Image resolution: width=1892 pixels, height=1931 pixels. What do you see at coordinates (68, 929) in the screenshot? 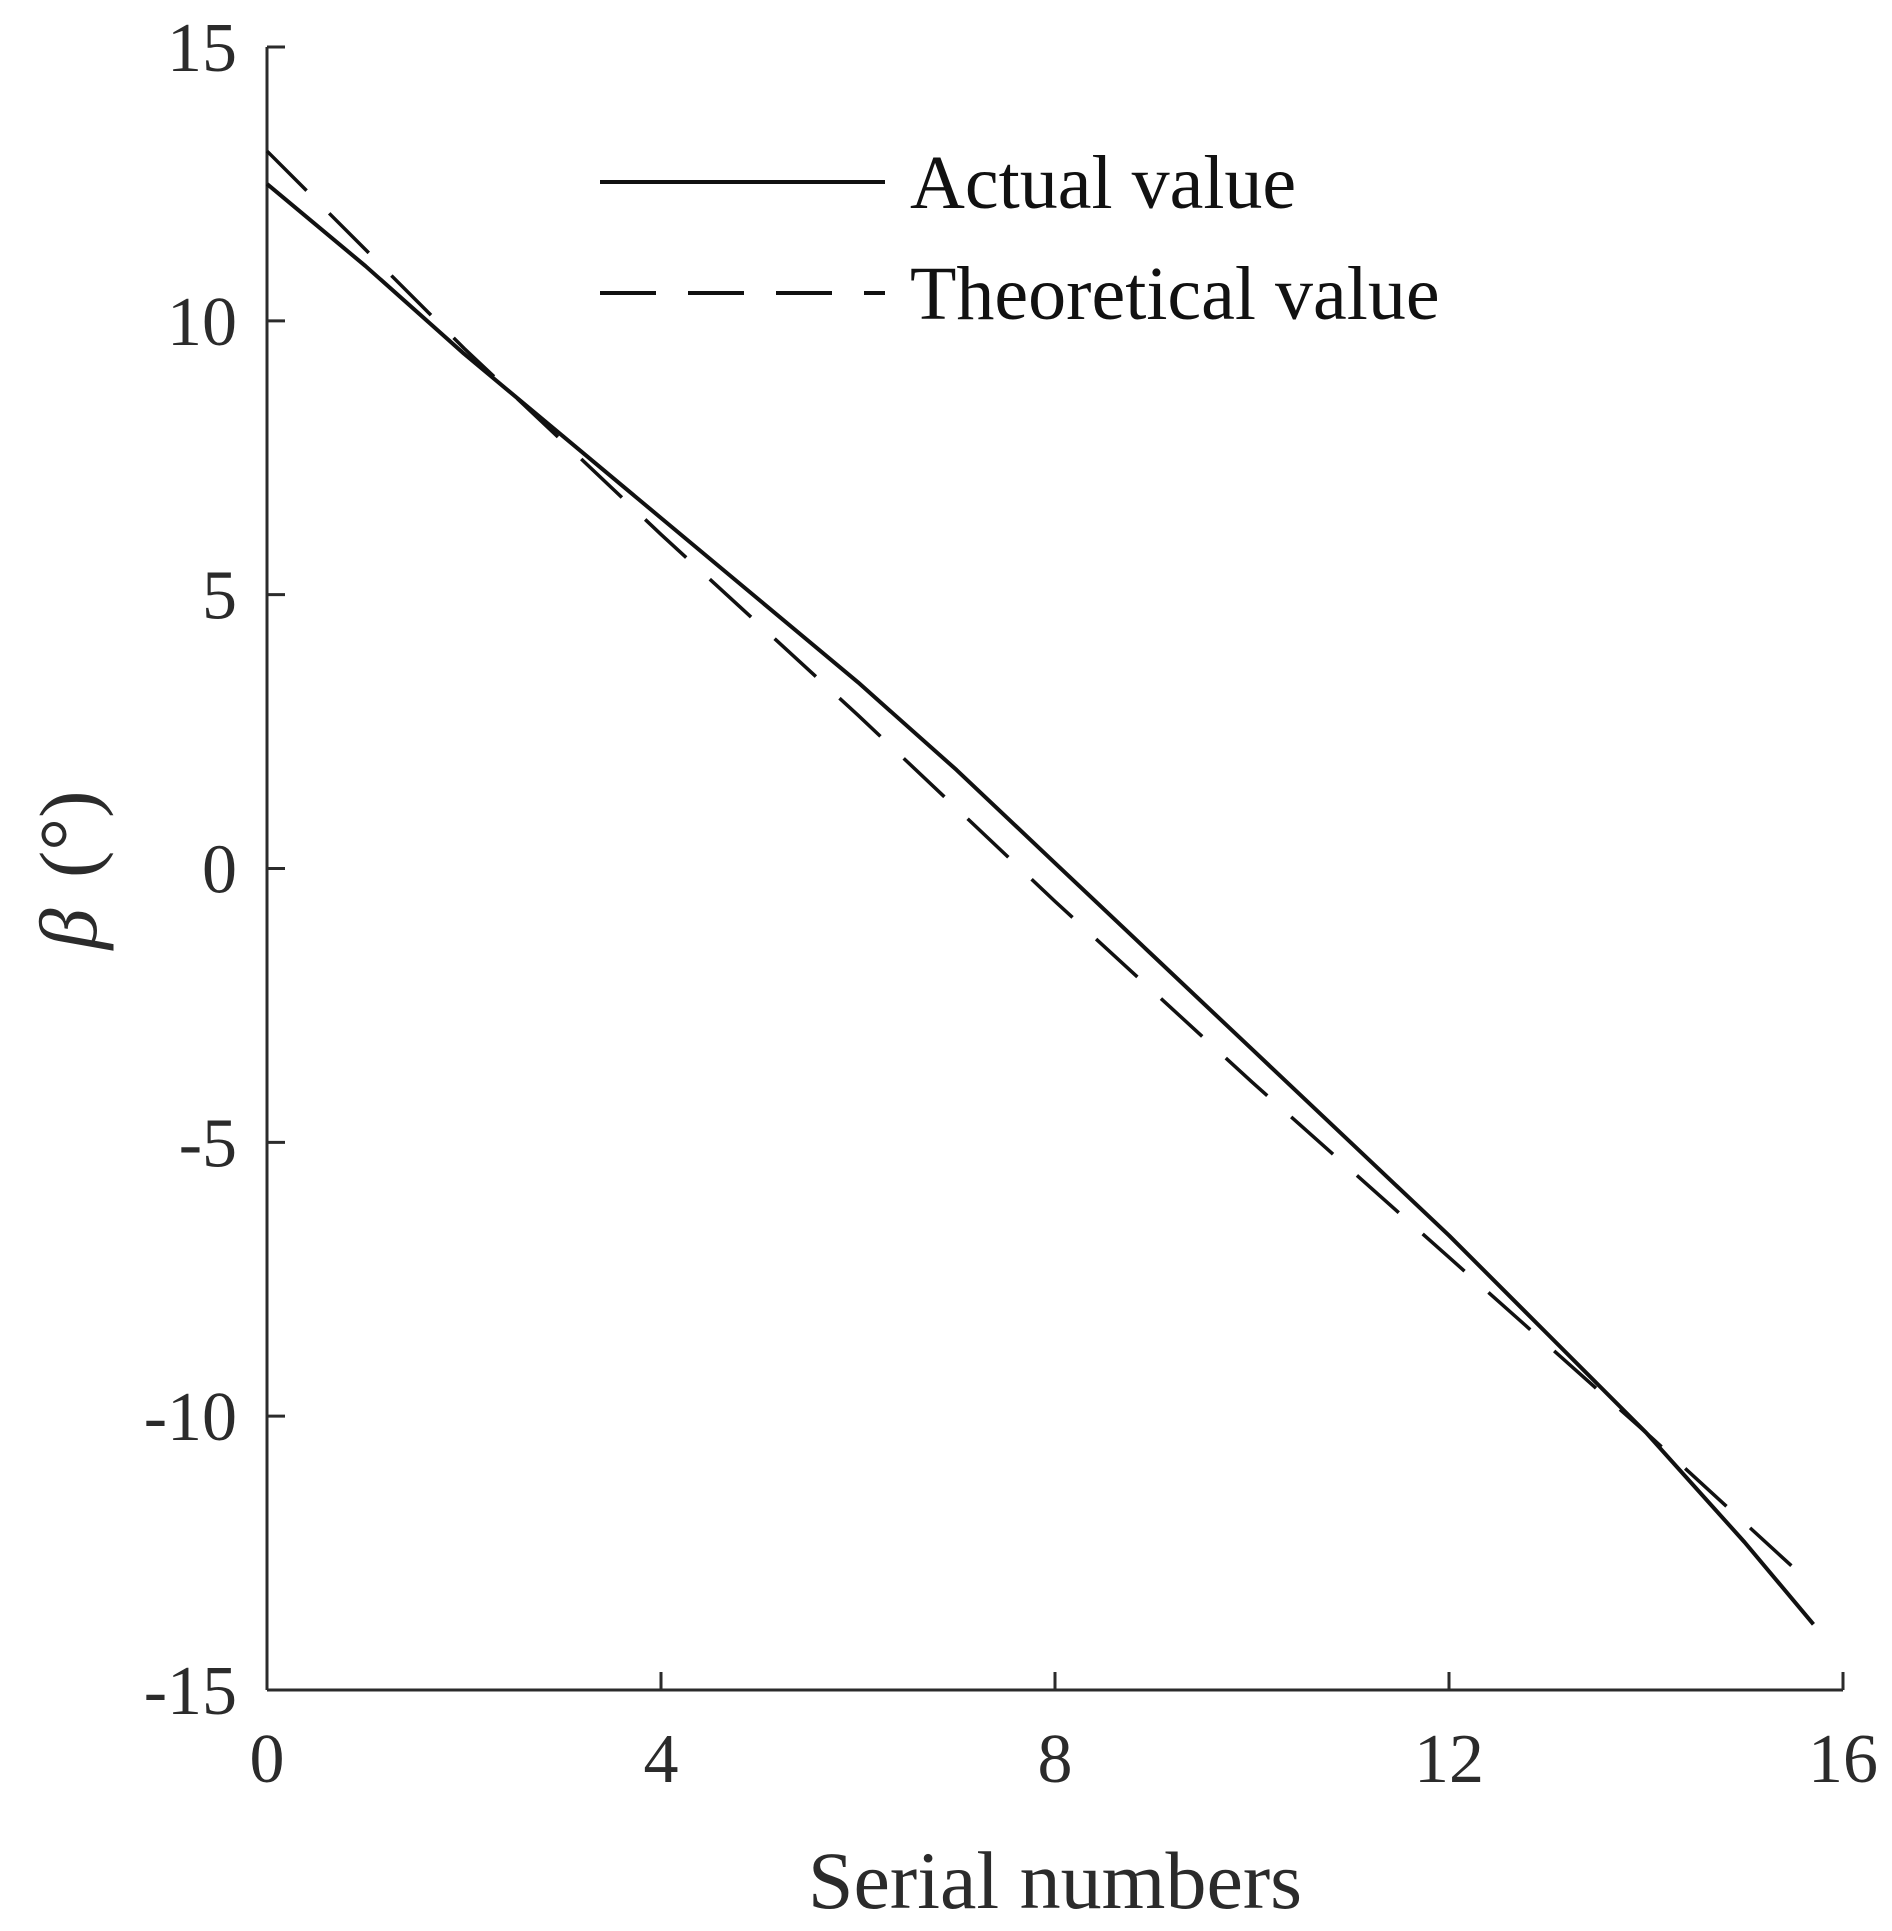
I see `y-axis-symbol: β` at bounding box center [68, 929].